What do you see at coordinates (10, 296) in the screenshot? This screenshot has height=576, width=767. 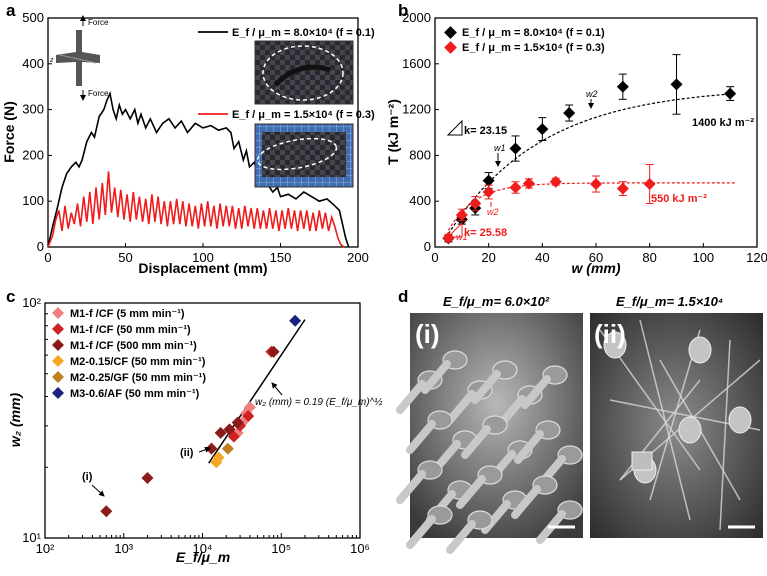 I see `panel-label-c: c` at bounding box center [10, 296].